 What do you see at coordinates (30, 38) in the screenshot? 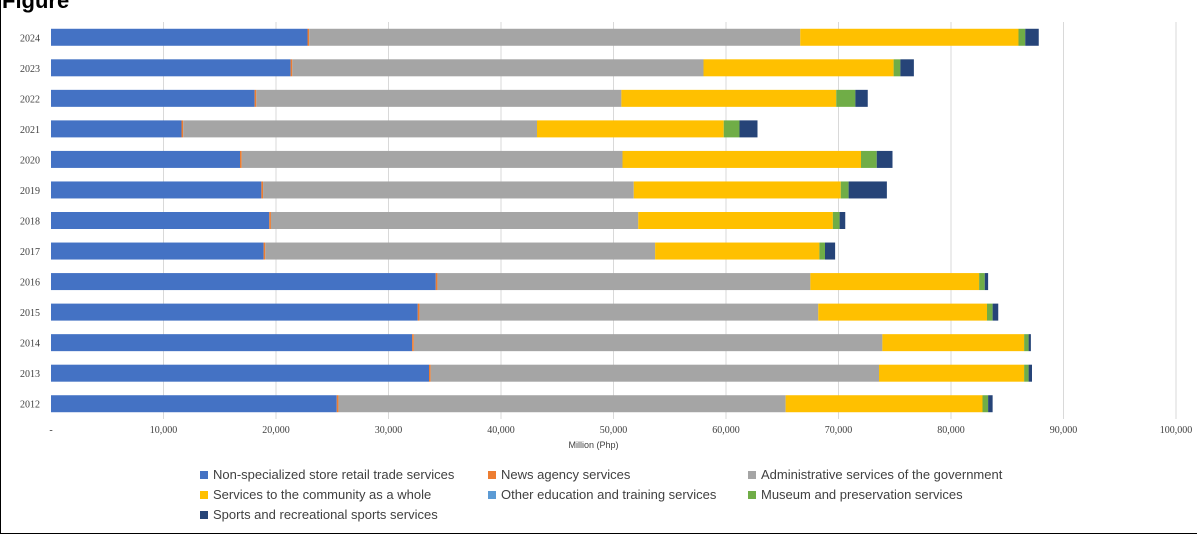
I see `y-tick-label: 2024` at bounding box center [30, 38].